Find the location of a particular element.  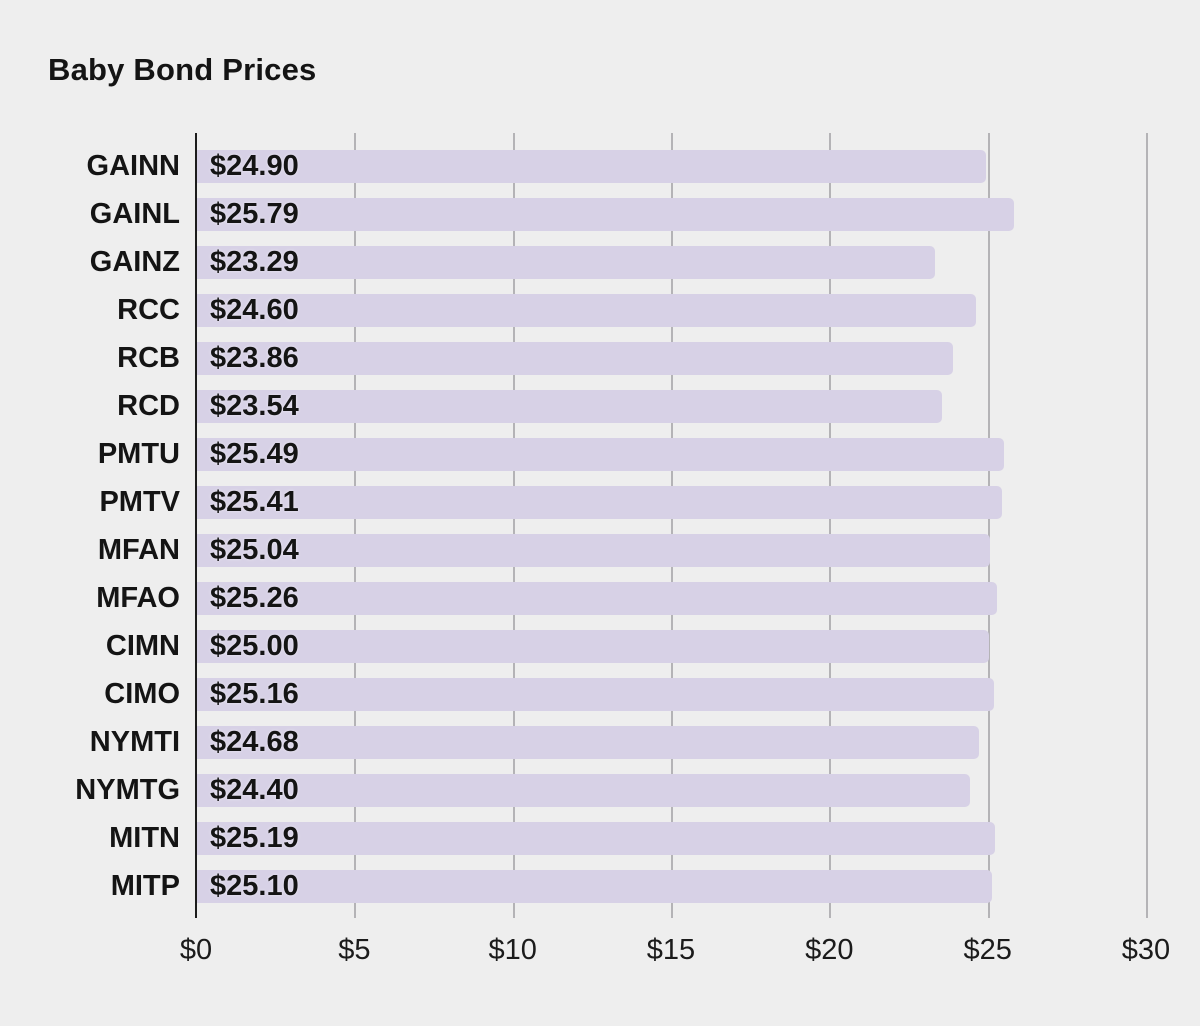

bar-row: $25.26 is located at coordinates (672, 598).